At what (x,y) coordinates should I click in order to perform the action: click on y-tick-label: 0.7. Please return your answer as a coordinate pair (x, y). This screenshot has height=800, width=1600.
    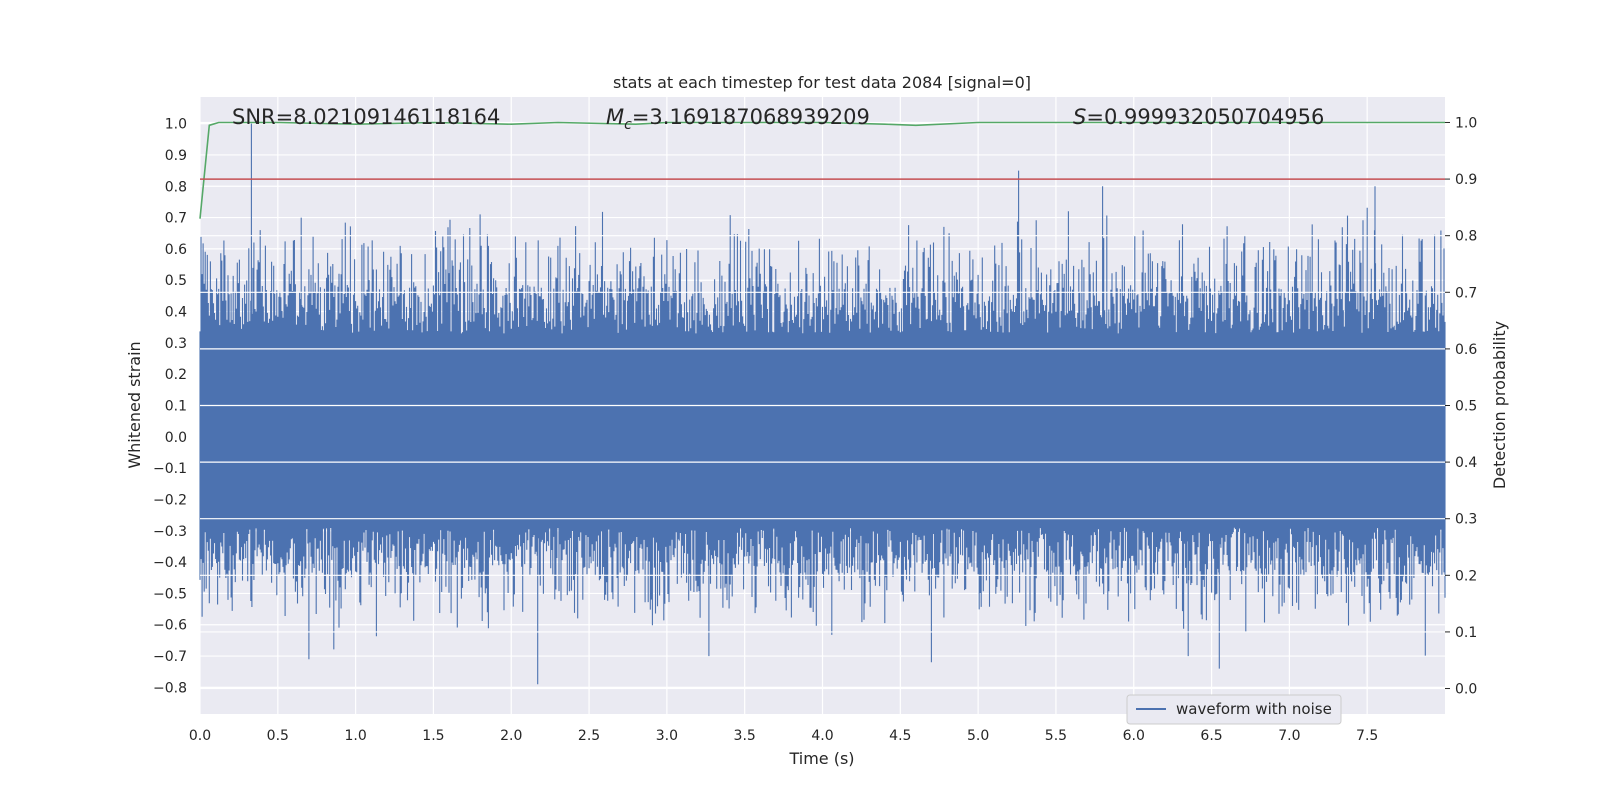
    Looking at the image, I should click on (176, 219).